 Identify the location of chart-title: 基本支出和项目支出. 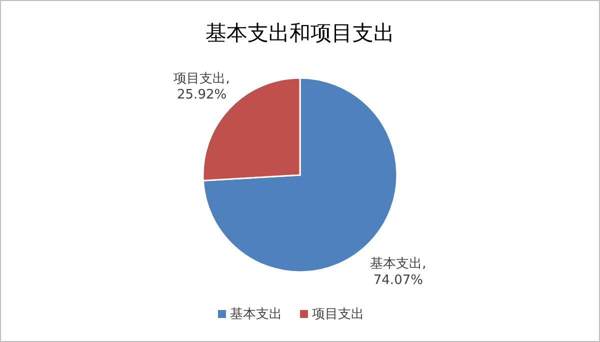
(300, 33).